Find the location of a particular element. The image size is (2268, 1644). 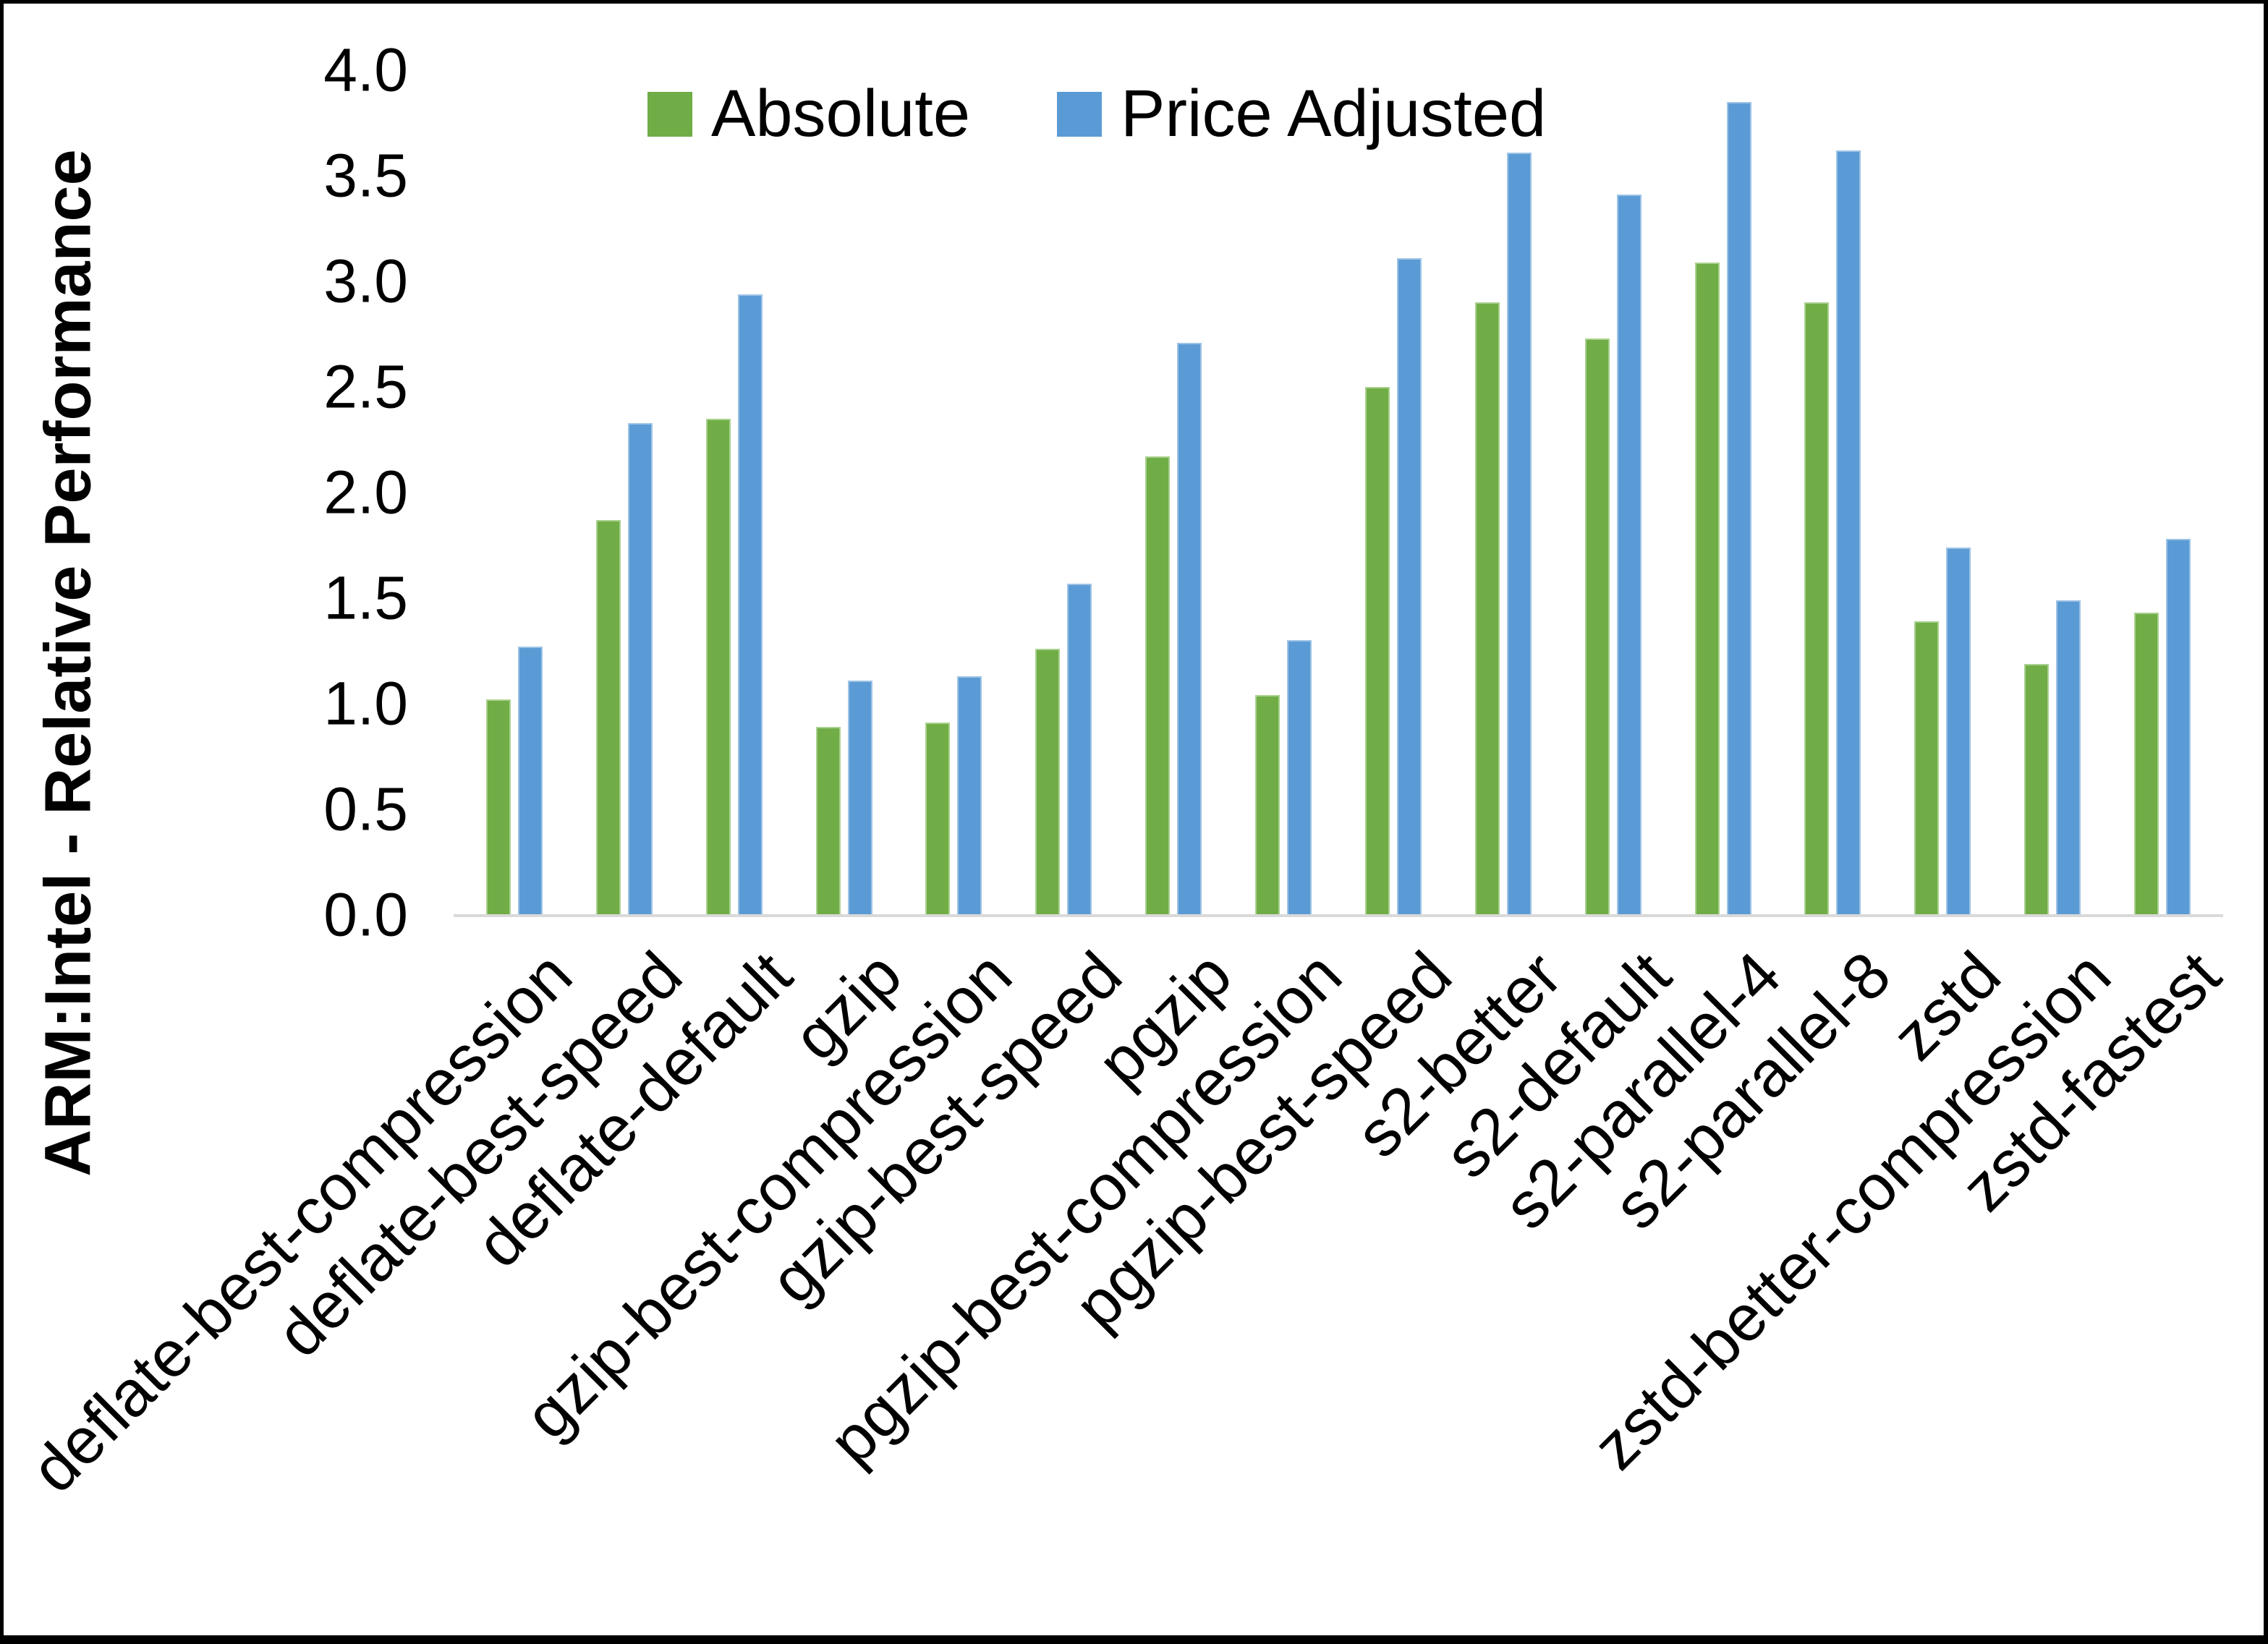

legend-item-price-adjusted: Price Adjusted is located at coordinates (1301, 114).